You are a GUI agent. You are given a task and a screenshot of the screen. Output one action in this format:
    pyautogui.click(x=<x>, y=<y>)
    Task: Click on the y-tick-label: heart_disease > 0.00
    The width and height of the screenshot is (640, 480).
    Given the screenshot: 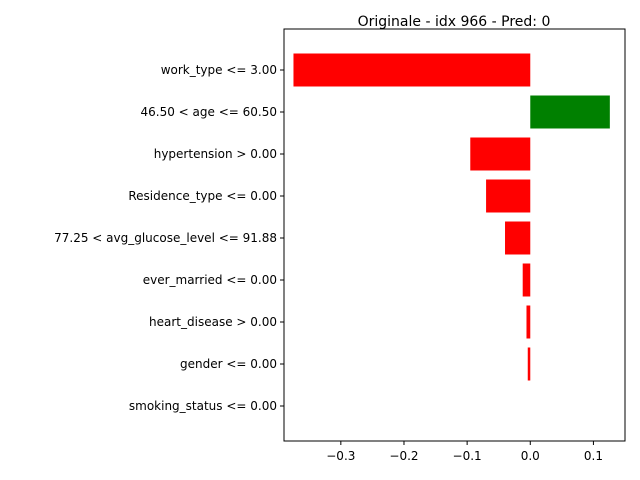 What is the action you would take?
    pyautogui.click(x=213, y=322)
    